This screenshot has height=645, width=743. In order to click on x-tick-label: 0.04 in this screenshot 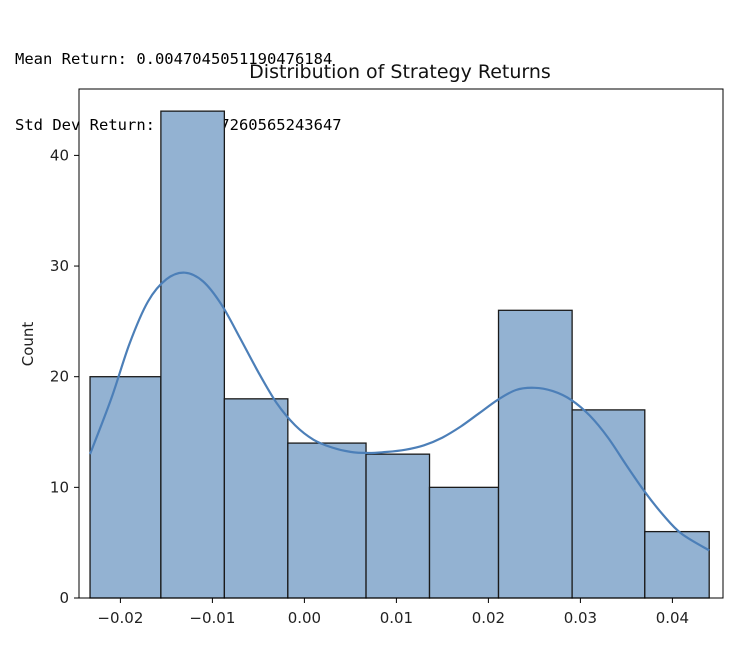, I will do `click(672, 618)`.